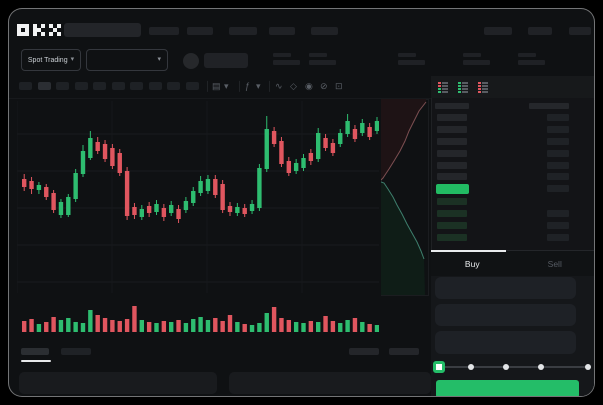 This screenshot has height=405, width=603. Describe the element at coordinates (248, 86) in the screenshot. I see `indicators-icon: ƒ` at that location.